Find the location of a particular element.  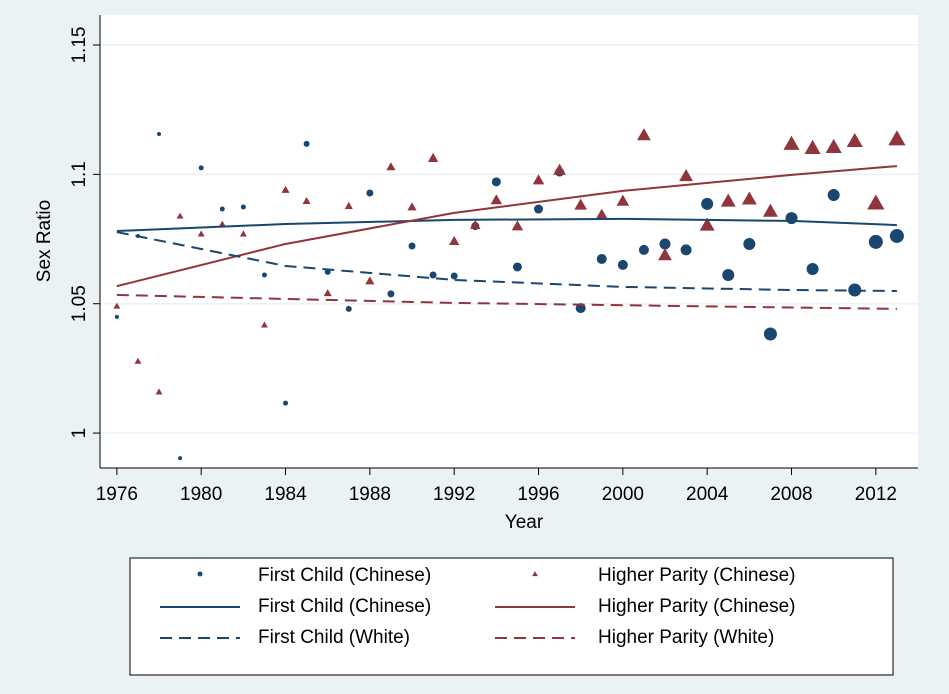

x-tick-label: 1980 is located at coordinates (201, 494).